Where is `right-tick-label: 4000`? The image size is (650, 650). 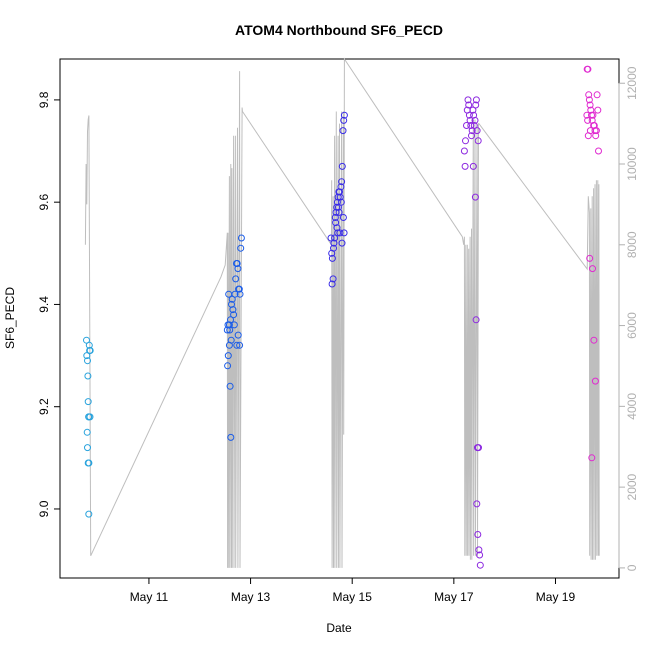 right-tick-label: 4000 is located at coordinates (632, 406).